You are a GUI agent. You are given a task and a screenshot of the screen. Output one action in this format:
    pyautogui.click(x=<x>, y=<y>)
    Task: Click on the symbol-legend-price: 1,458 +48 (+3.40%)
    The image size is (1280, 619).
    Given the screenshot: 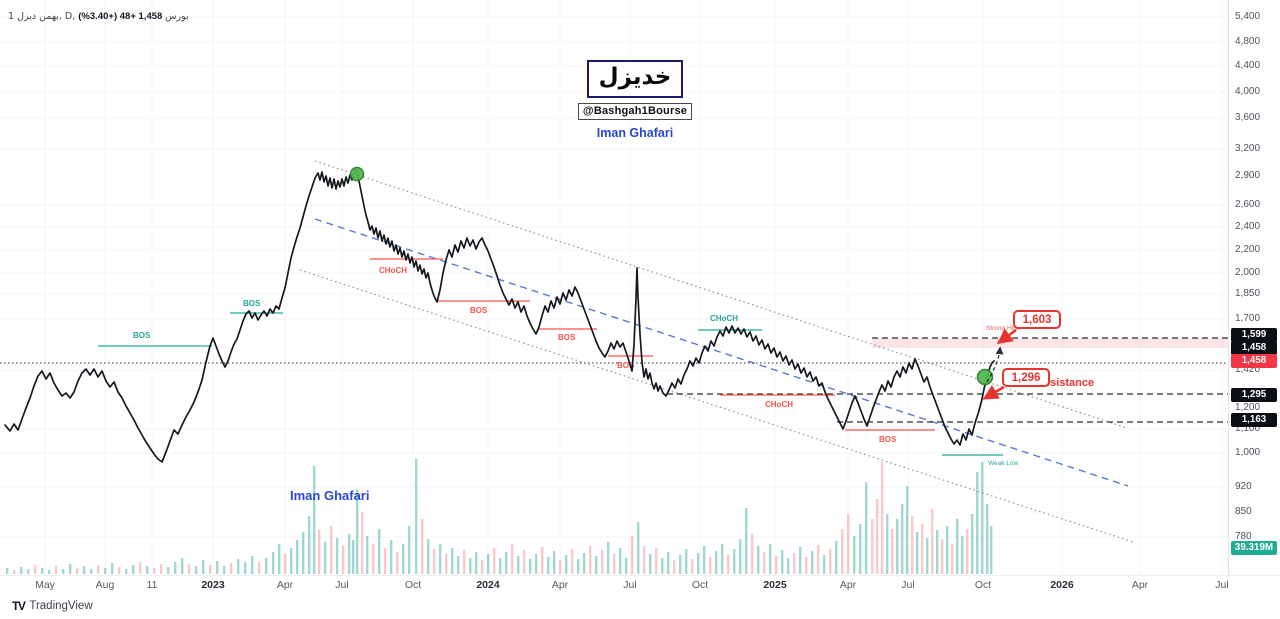 What is the action you would take?
    pyautogui.click(x=120, y=16)
    